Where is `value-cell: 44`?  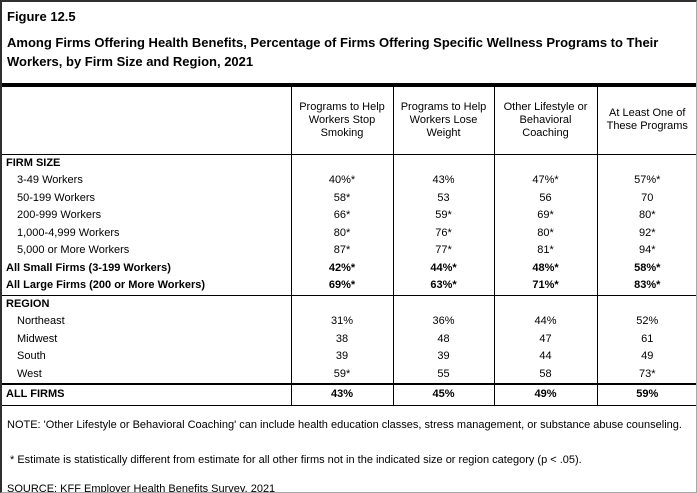
value-cell: 44 is located at coordinates (545, 357).